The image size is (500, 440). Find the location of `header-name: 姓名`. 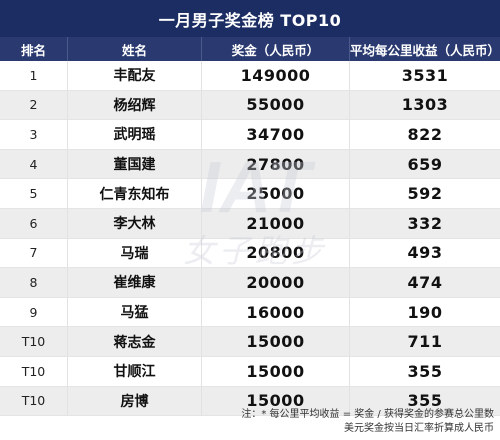

header-name: 姓名 is located at coordinates (135, 49).